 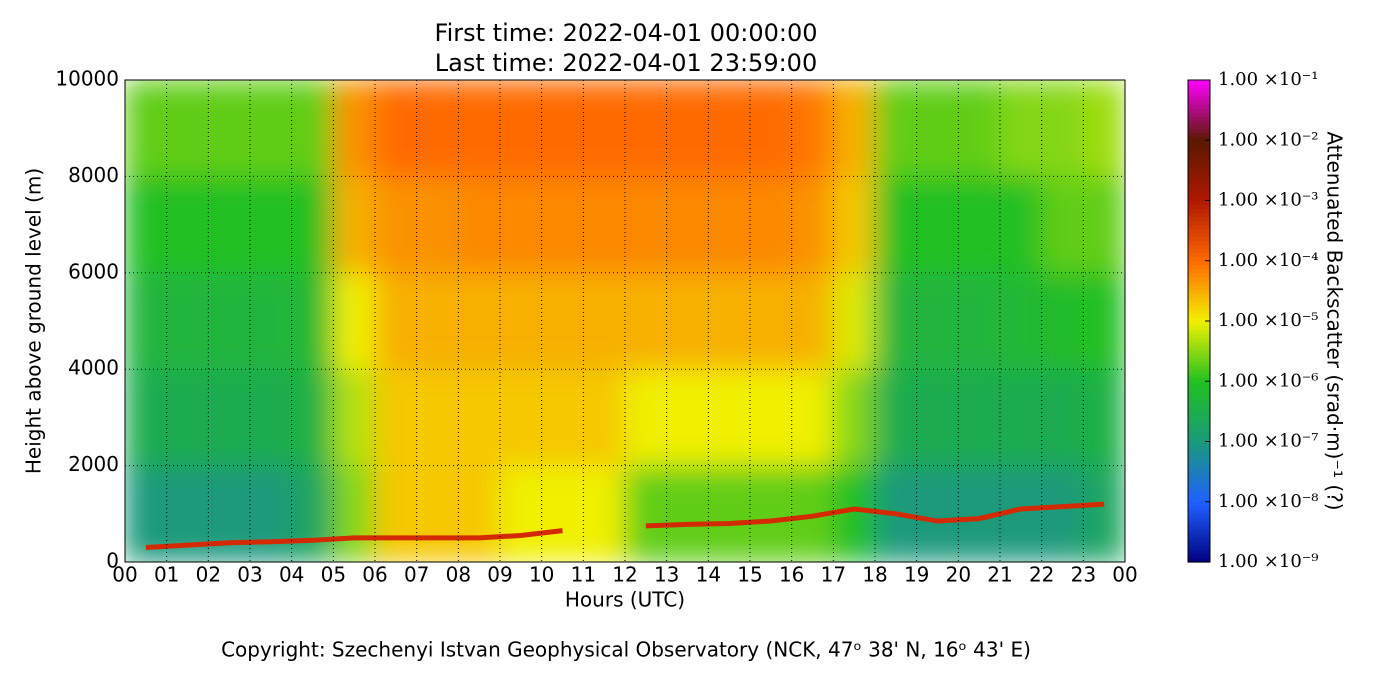 What do you see at coordinates (458, 575) in the screenshot?
I see `x-tick-label: 08` at bounding box center [458, 575].